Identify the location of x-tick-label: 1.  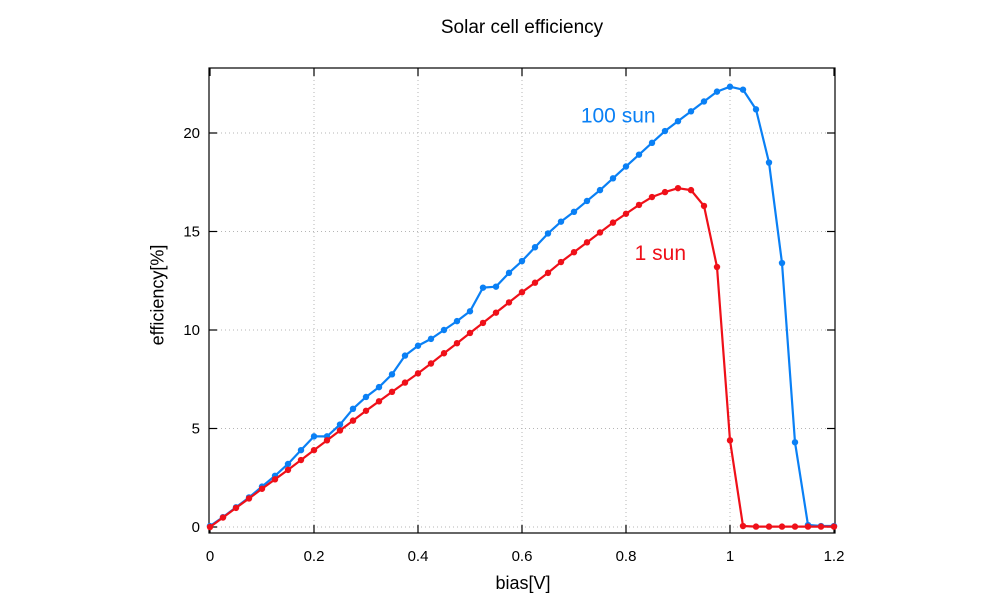
(730, 556).